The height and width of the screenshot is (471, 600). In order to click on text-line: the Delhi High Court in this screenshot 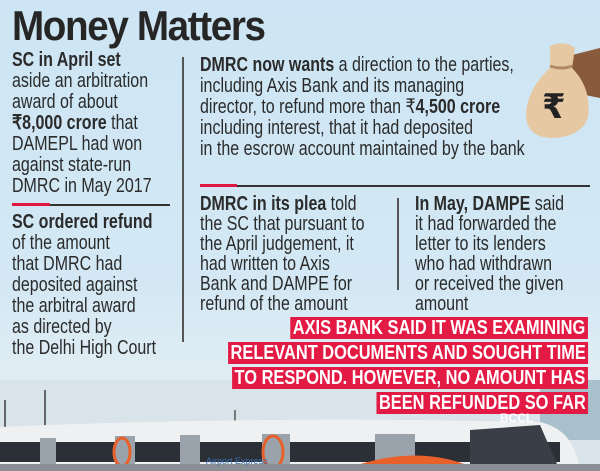, I will do `click(84, 348)`.